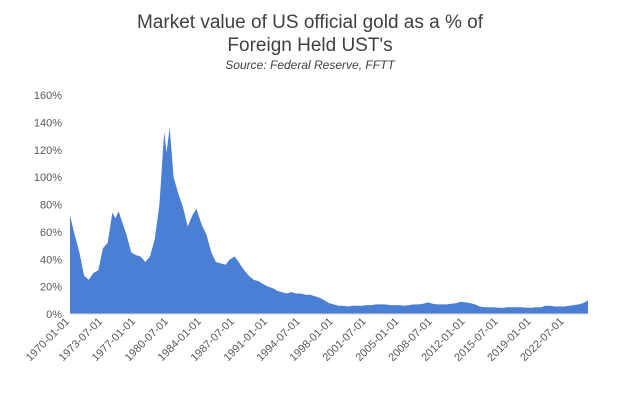 The width and height of the screenshot is (620, 400). Describe the element at coordinates (51, 288) in the screenshot. I see `y-tick-label: 20%` at that location.